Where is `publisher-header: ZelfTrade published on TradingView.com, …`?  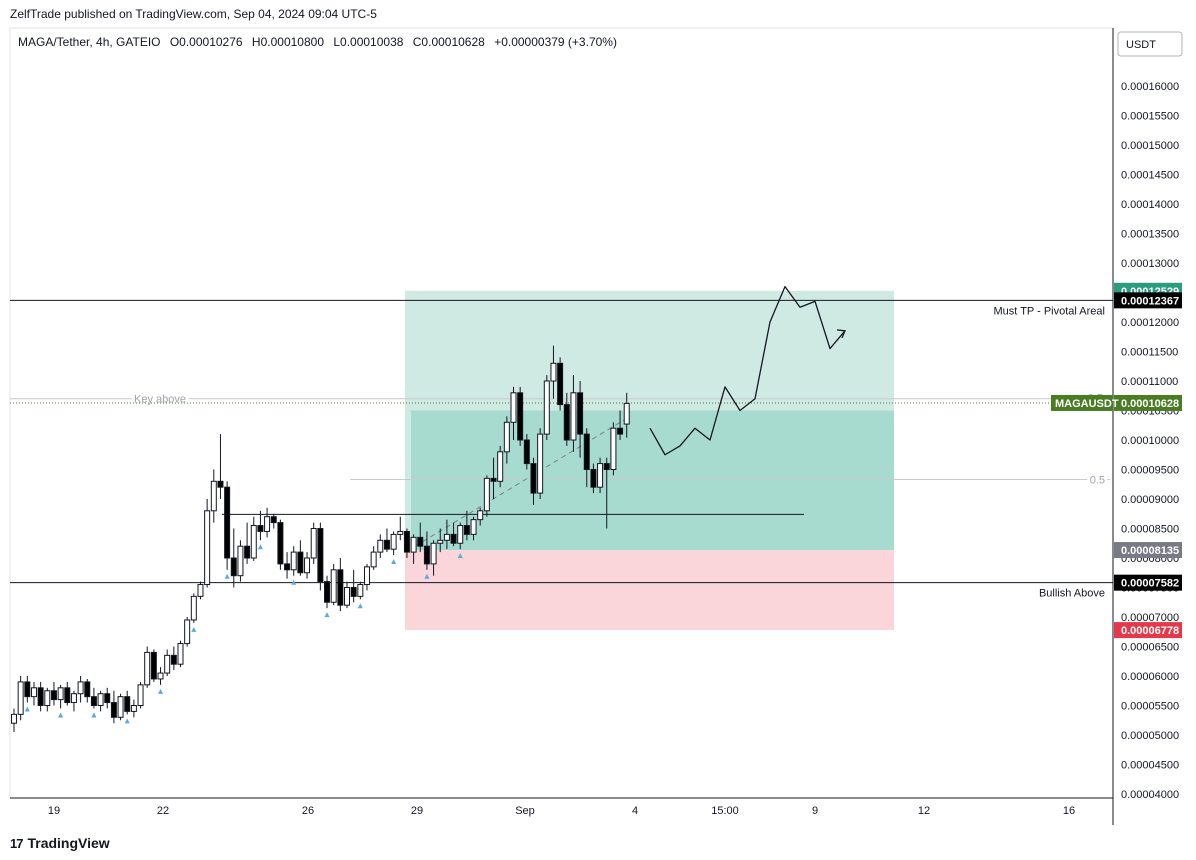
publisher-header: ZelfTrade published on TradingView.com, … is located at coordinates (193, 14).